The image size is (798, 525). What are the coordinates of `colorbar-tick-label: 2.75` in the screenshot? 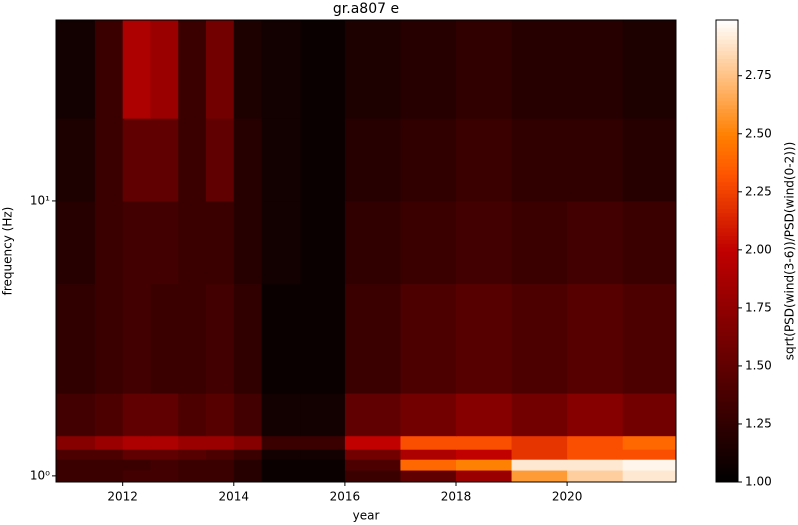 It's located at (758, 75).